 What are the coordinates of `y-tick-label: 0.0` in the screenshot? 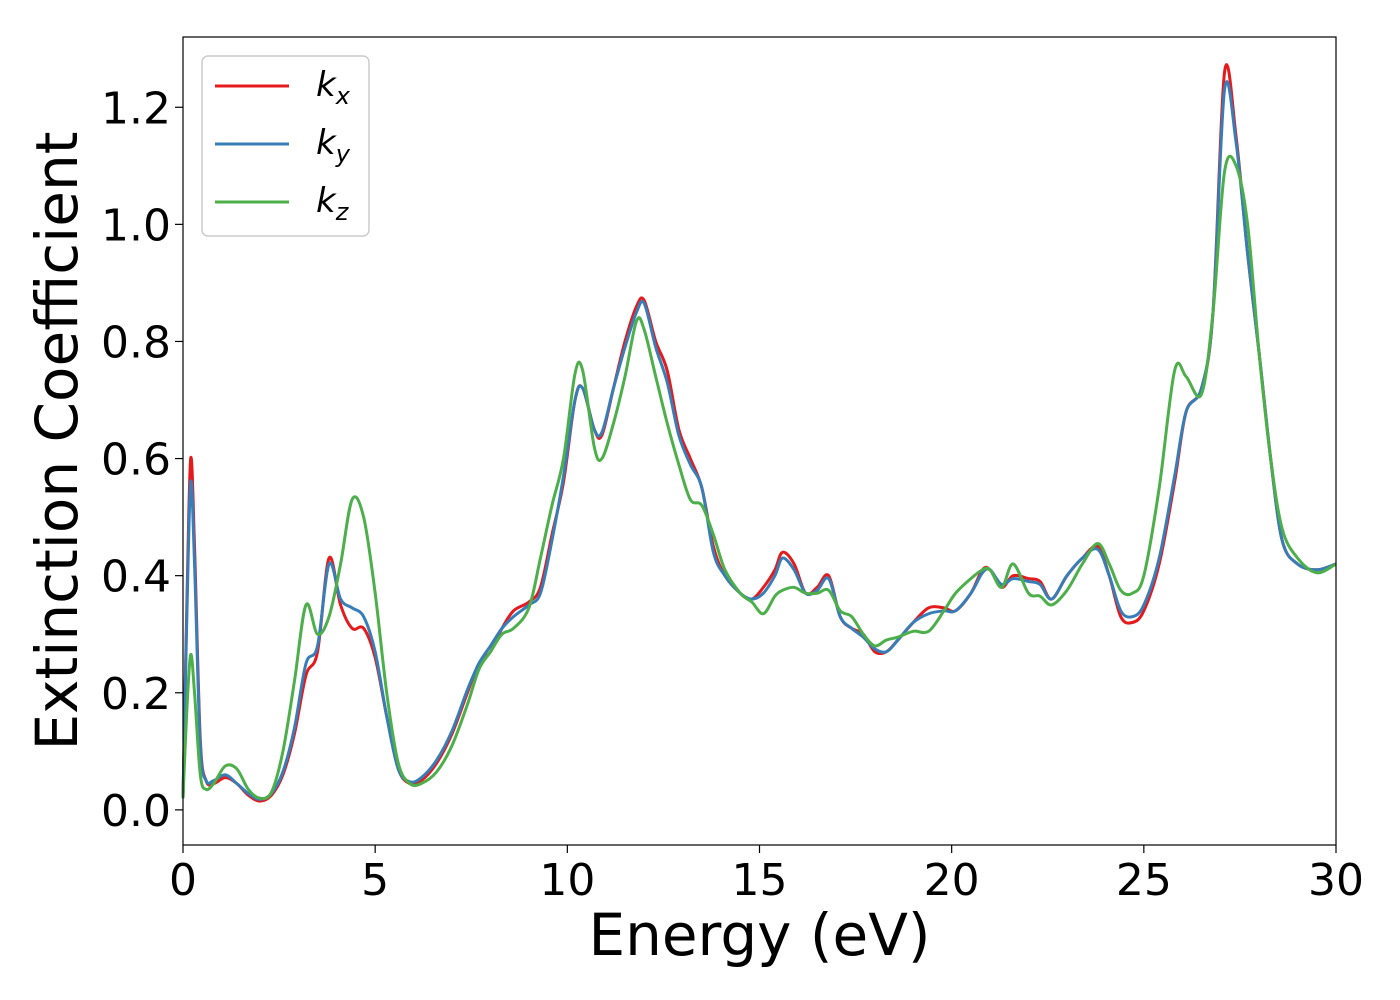 It's located at (136, 811).